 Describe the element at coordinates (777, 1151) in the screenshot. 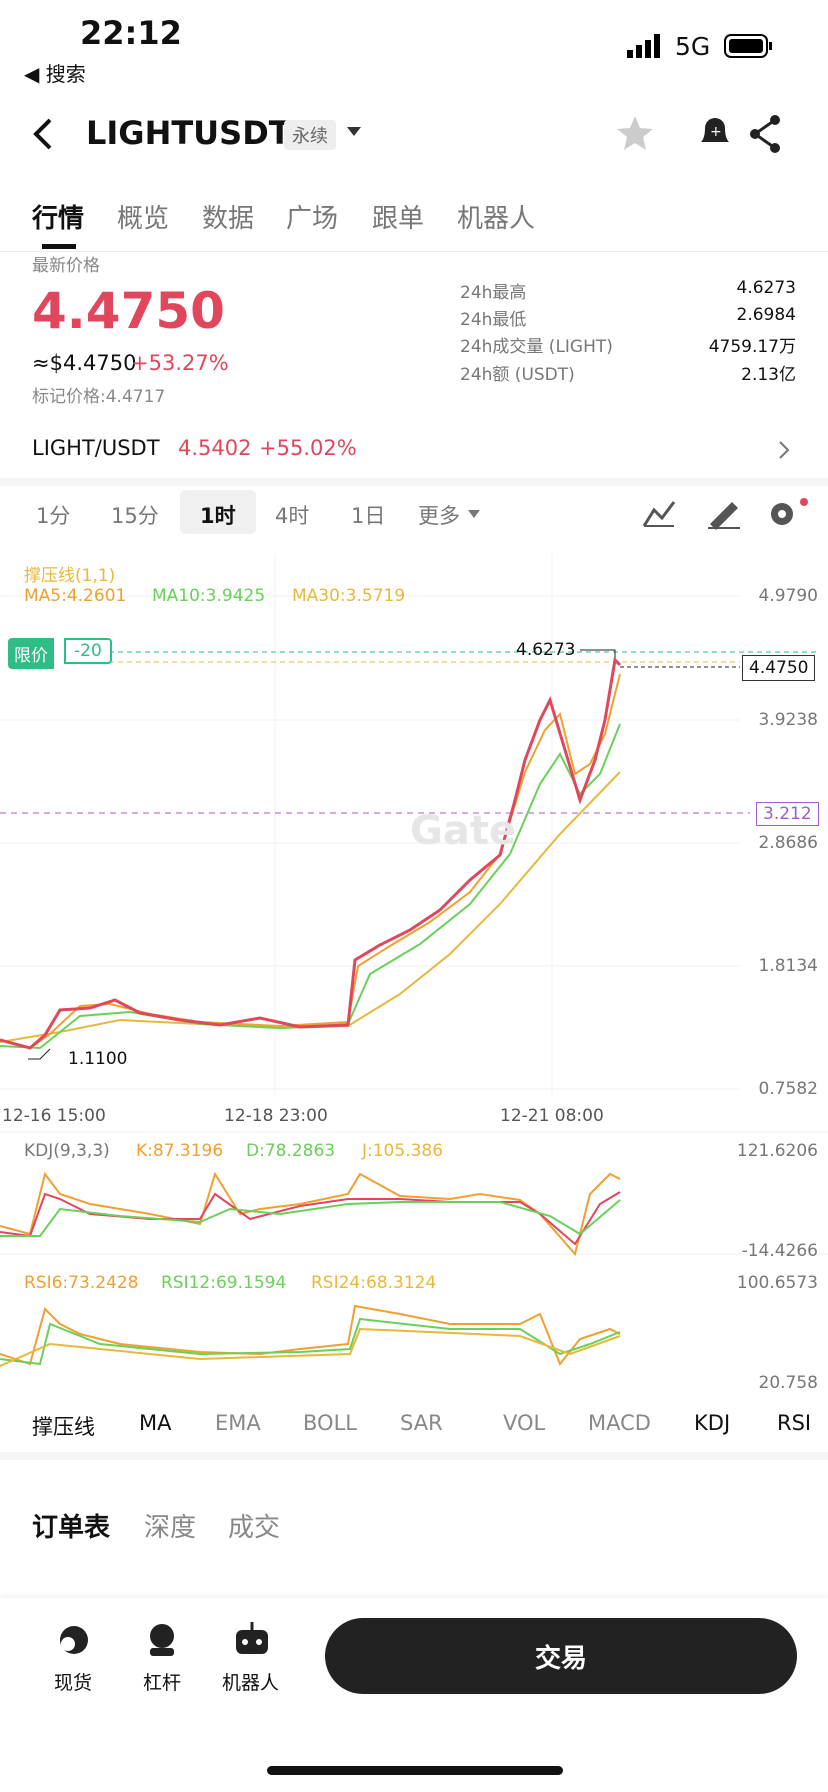

I see `kdj-max: 121.6206` at that location.